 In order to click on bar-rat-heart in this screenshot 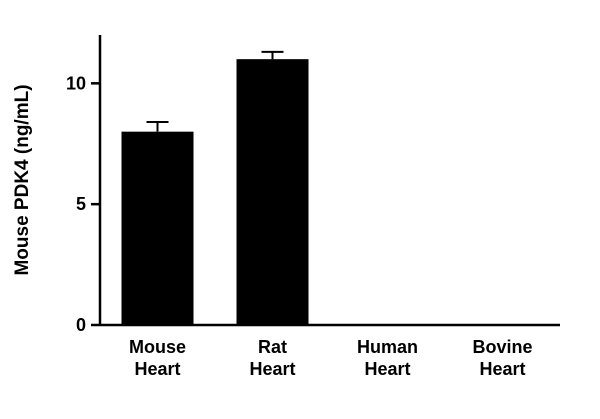, I will do `click(272, 192)`.